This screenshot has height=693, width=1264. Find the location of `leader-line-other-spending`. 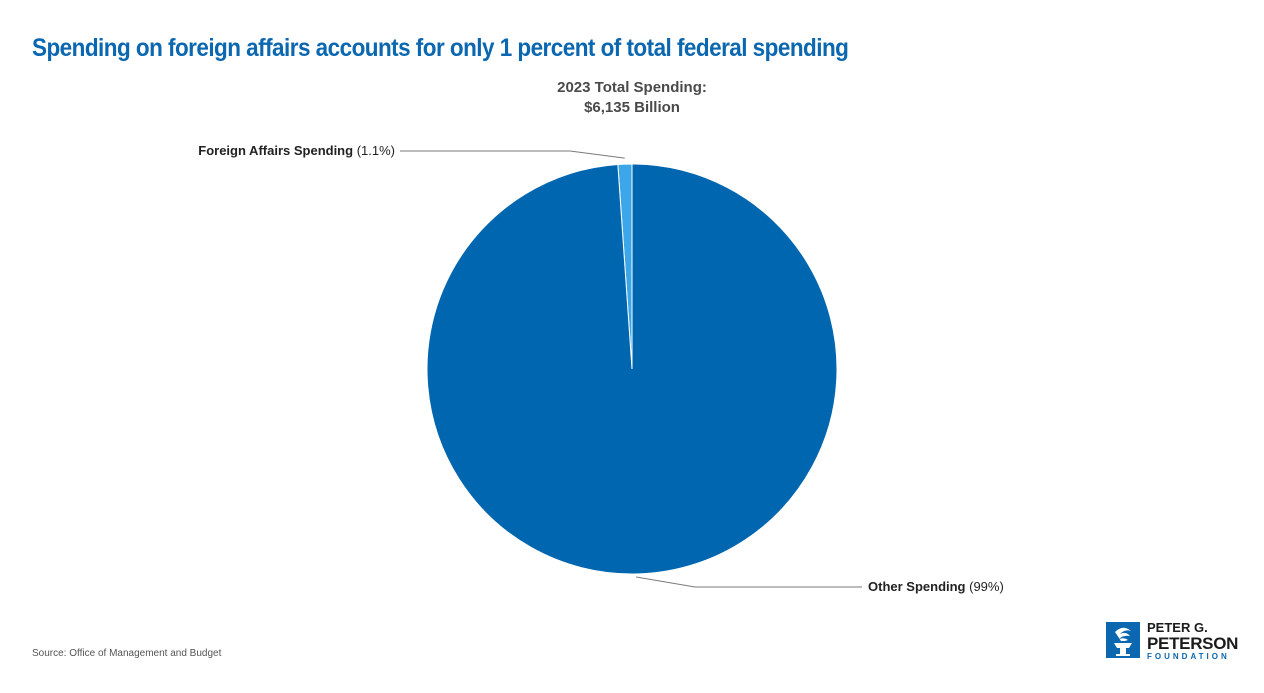

leader-line-other-spending is located at coordinates (749, 582).